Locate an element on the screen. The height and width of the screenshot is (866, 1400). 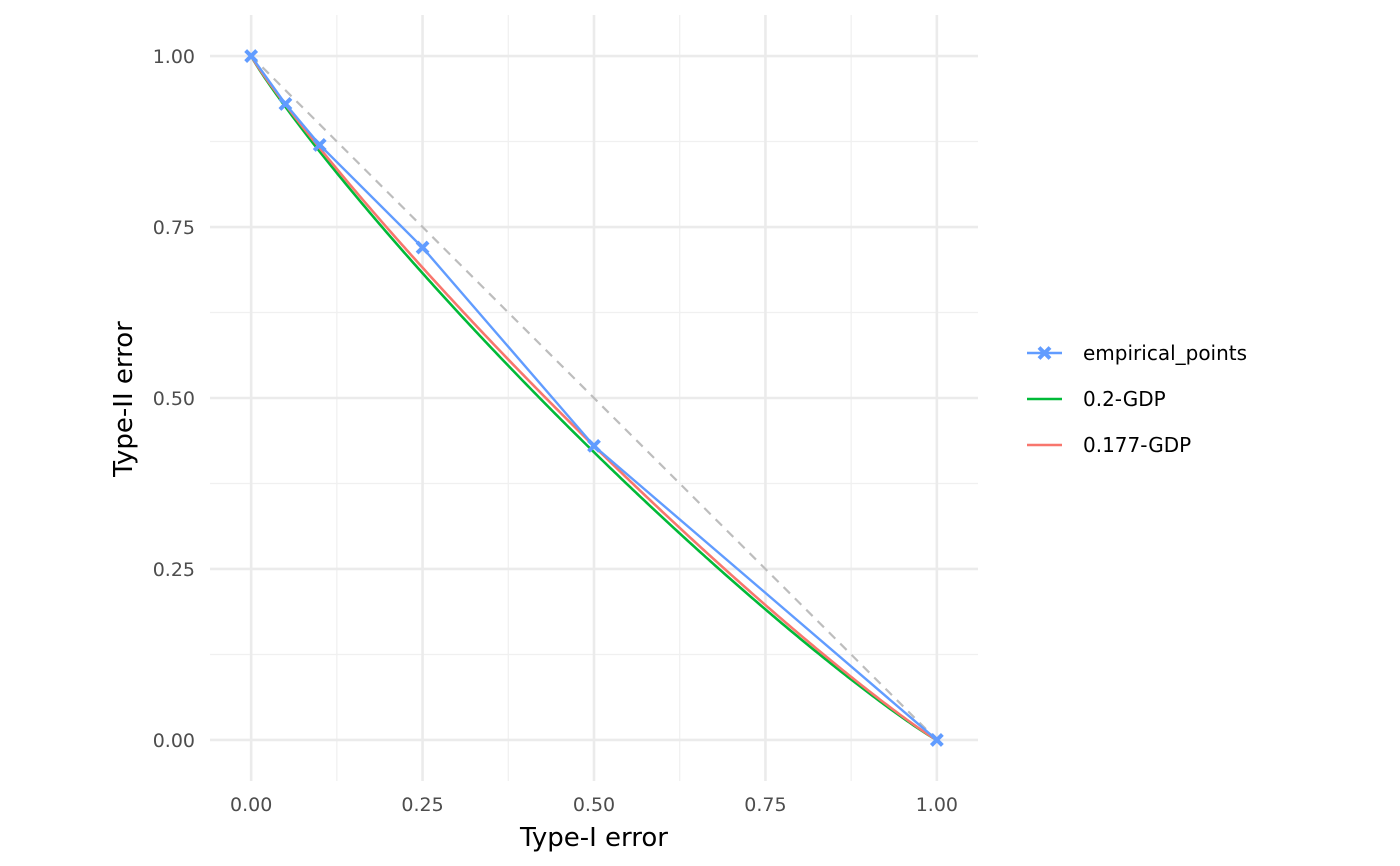
legend: empirical_points 0.2-GDP 0.177-GDP is located at coordinates (1137, 399).